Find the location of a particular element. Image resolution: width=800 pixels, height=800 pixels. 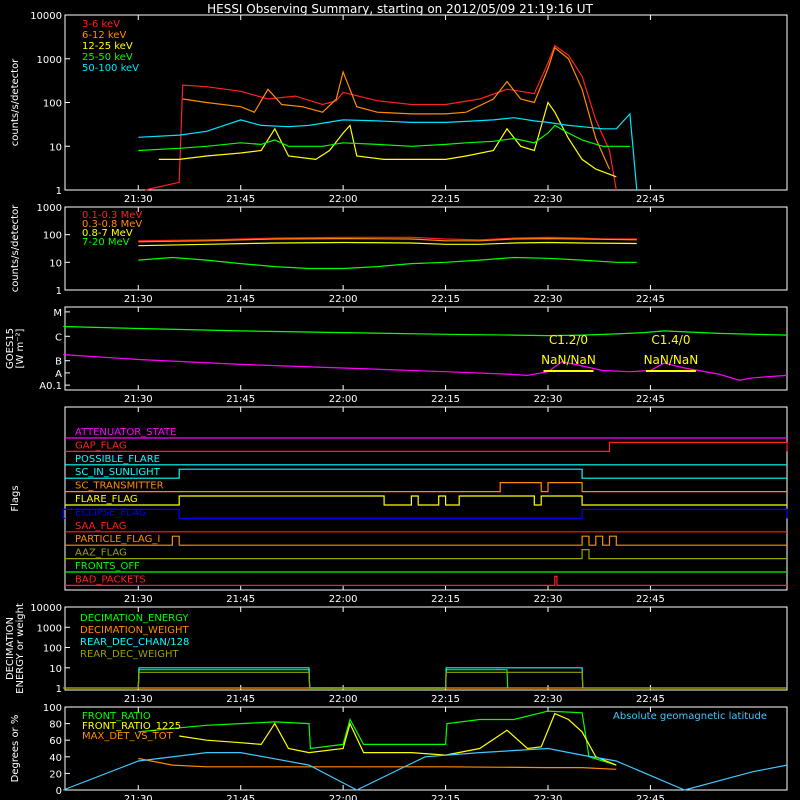

high-energy-legend-entry: 7-20 MeV is located at coordinates (106, 242).